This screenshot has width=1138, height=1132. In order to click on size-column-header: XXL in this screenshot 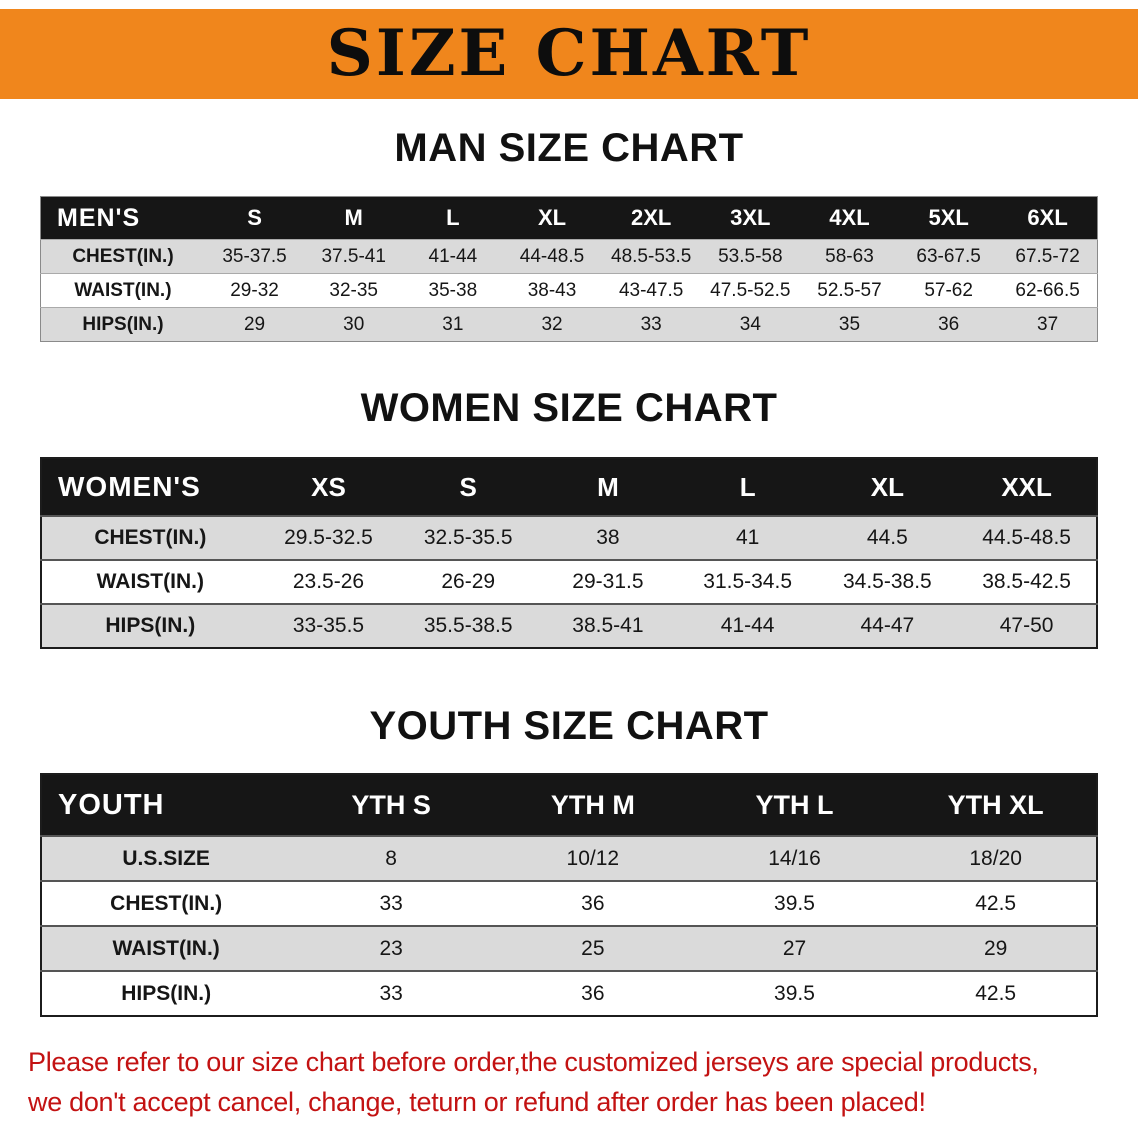, I will do `click(1027, 487)`.